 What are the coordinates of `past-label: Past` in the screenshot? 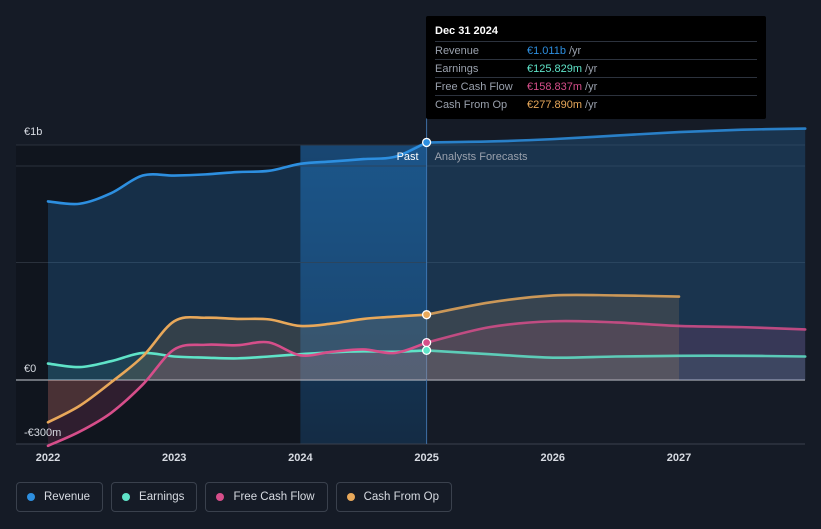 It's located at (408, 157).